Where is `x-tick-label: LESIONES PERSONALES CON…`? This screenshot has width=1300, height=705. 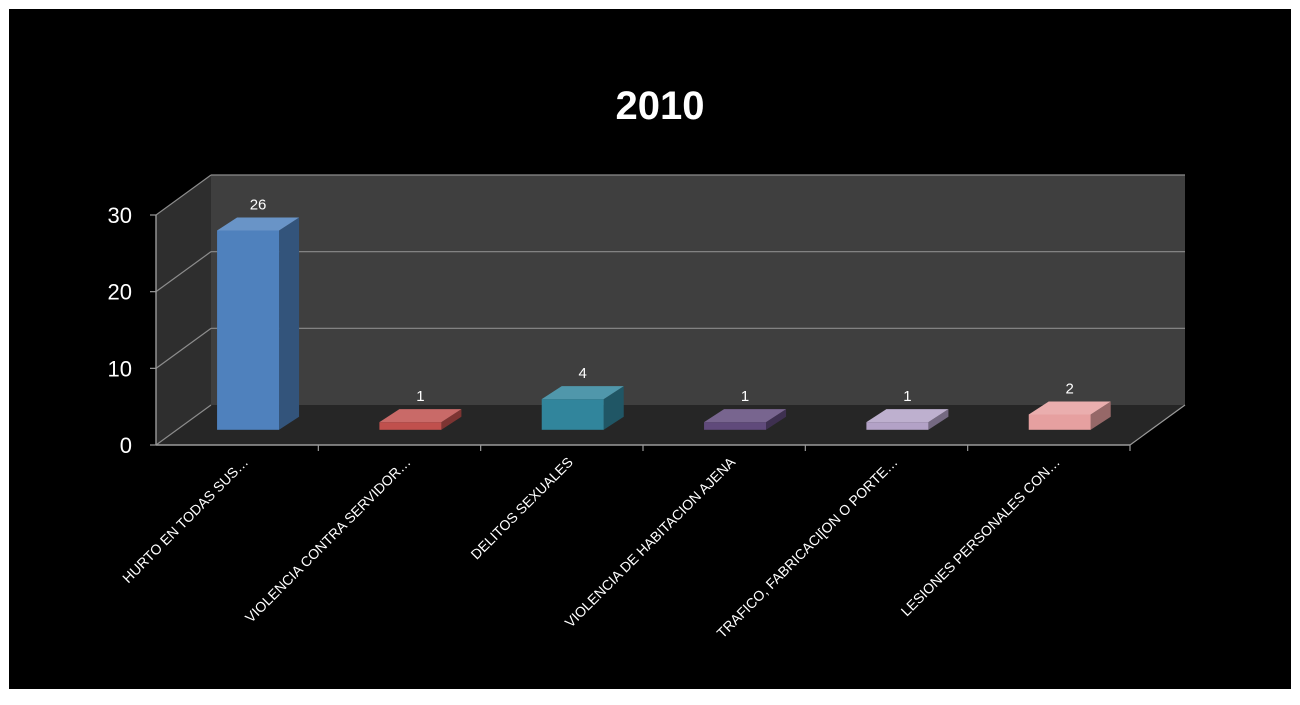 x-tick-label: LESIONES PERSONALES CON… is located at coordinates (980, 536).